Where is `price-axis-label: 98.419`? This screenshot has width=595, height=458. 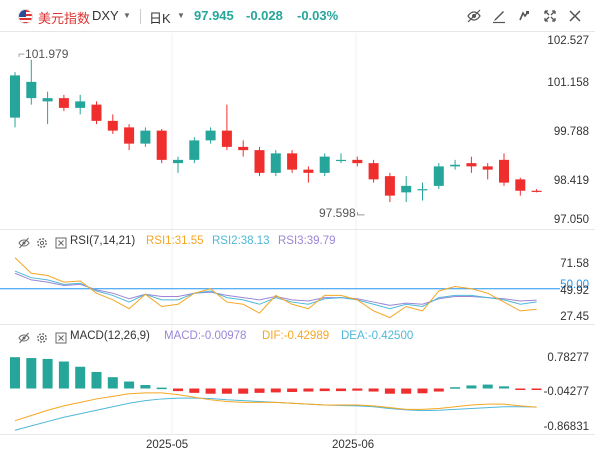 price-axis-label: 98.419 is located at coordinates (571, 181).